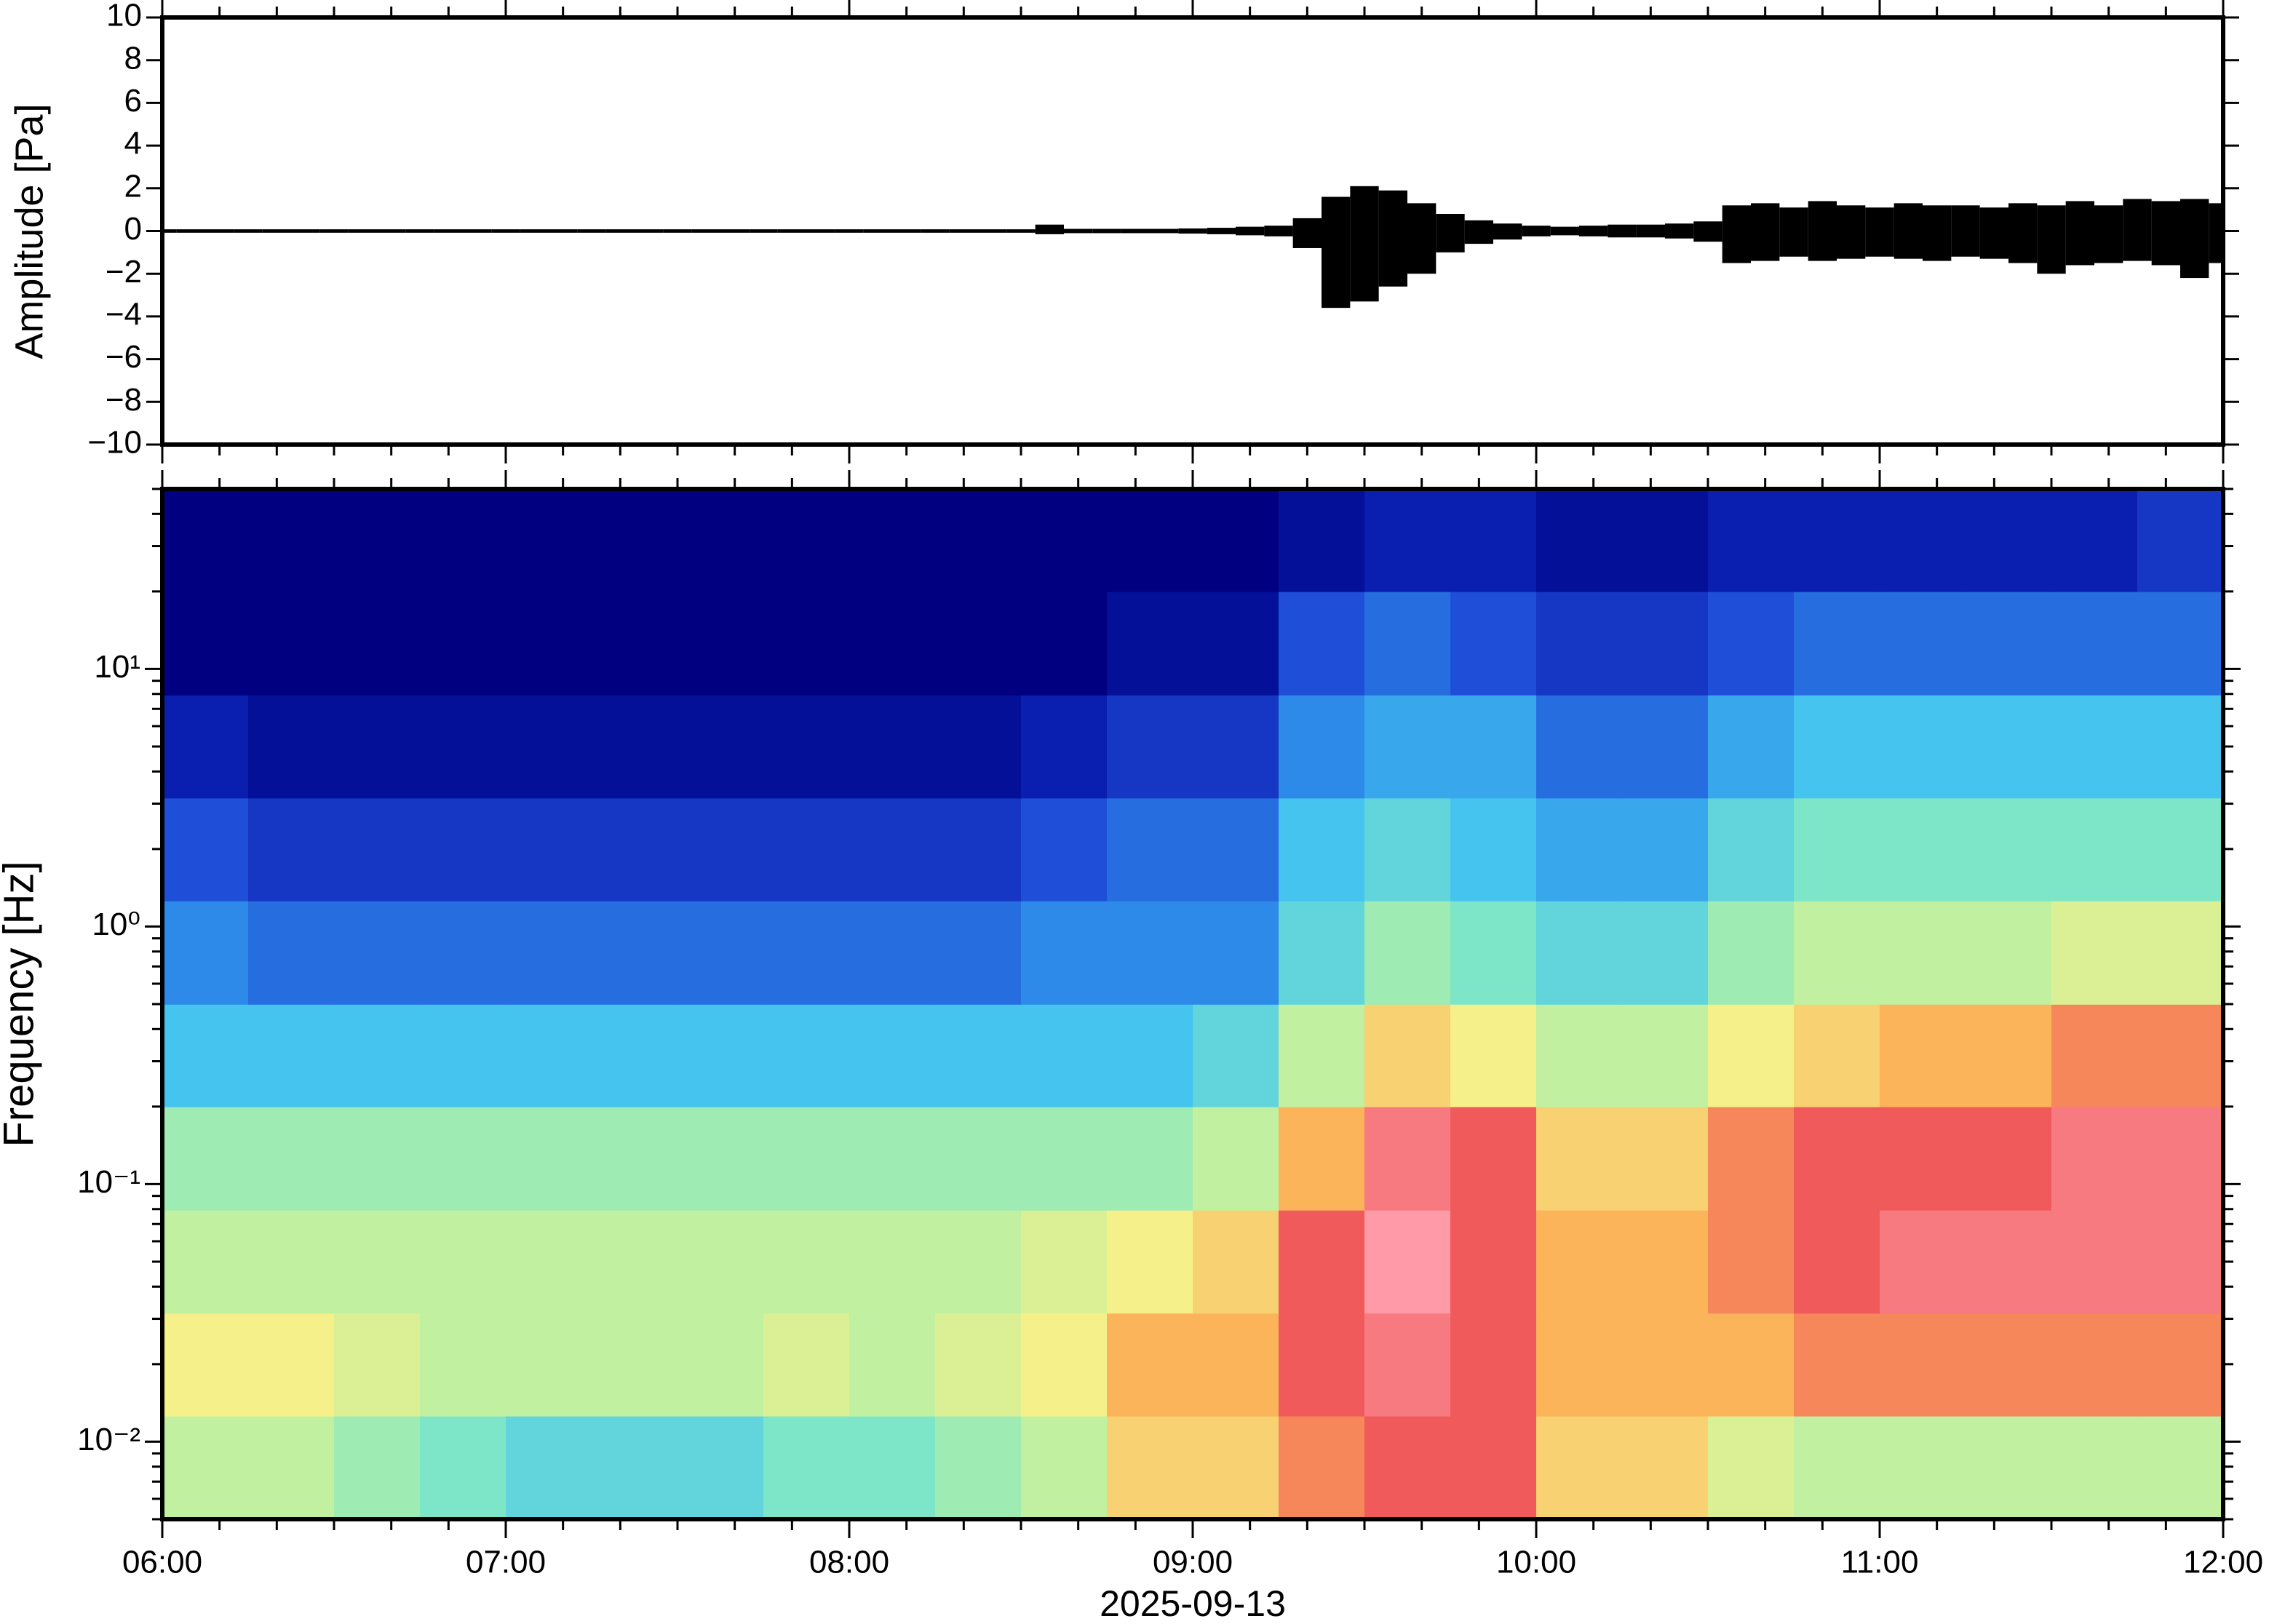 This screenshot has width=2269, height=1624. I want to click on date-label: 2025-09-13, so click(1193, 1603).